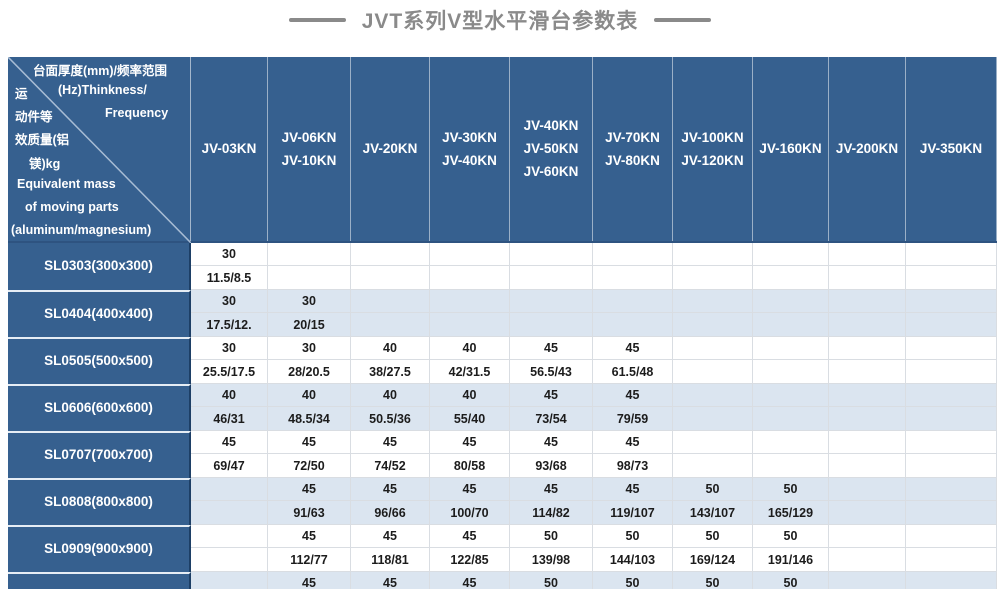 This screenshot has width=1000, height=589. Describe the element at coordinates (632, 560) in the screenshot. I see `frequency-value: 144/103` at that location.